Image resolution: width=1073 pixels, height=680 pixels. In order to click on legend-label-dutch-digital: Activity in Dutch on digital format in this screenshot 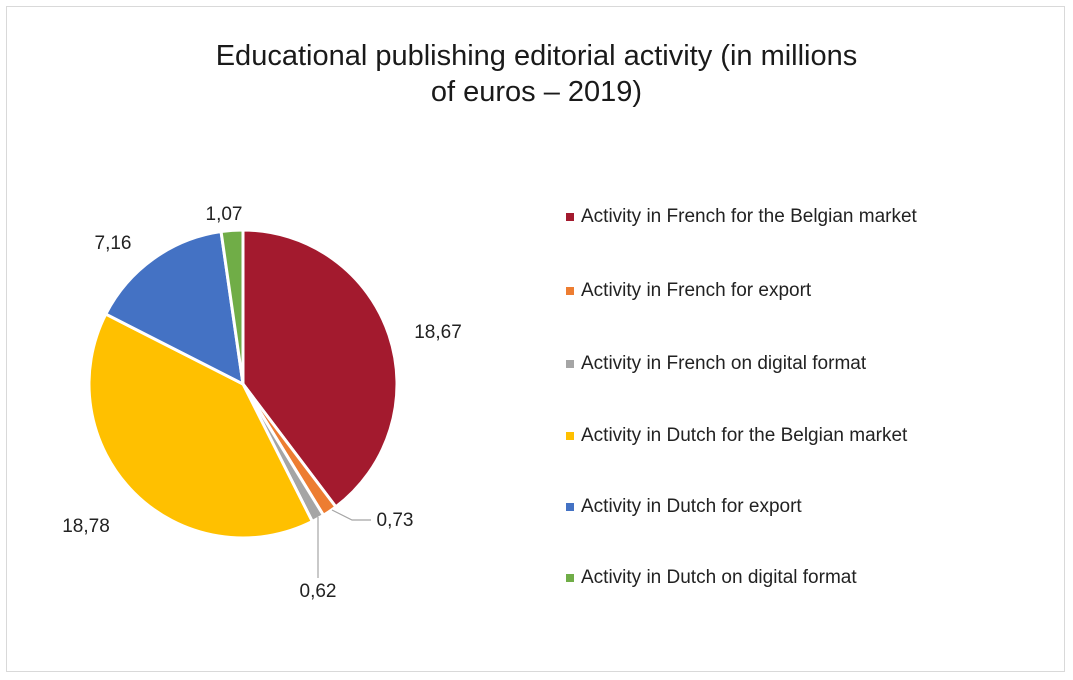, I will do `click(719, 577)`.